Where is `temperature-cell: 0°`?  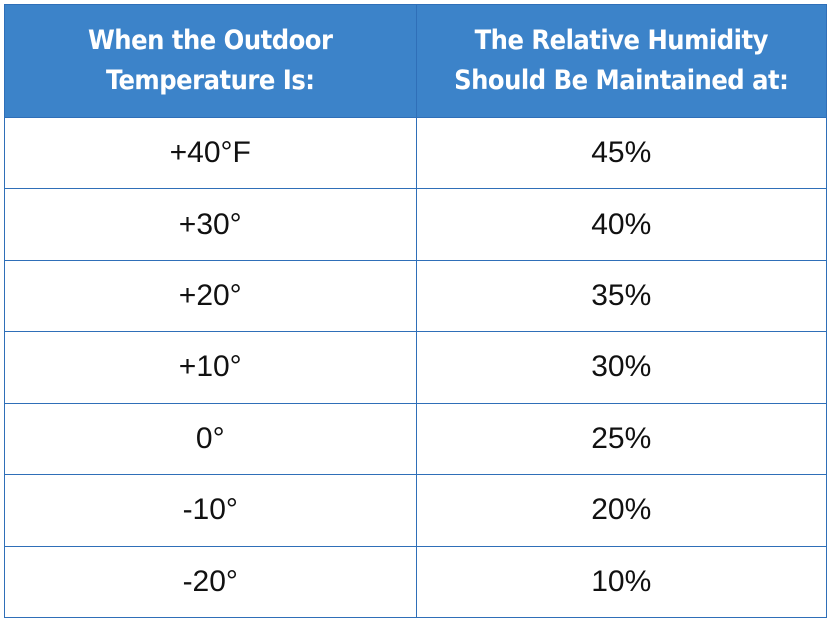
temperature-cell: 0° is located at coordinates (211, 439).